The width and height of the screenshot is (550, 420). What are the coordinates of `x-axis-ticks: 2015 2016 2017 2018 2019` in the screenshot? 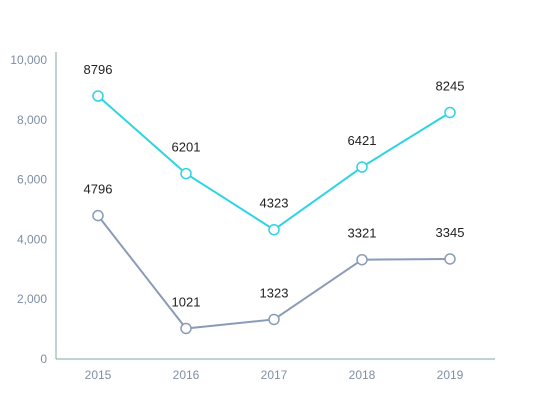 It's located at (274, 375).